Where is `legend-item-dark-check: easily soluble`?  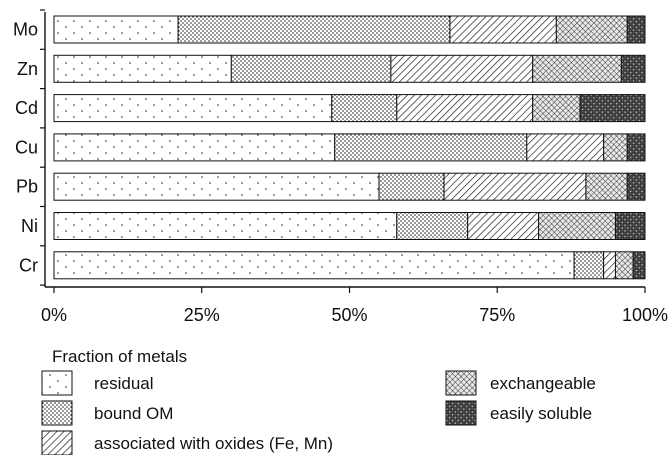
legend-item-dark-check: easily soluble is located at coordinates (518, 413).